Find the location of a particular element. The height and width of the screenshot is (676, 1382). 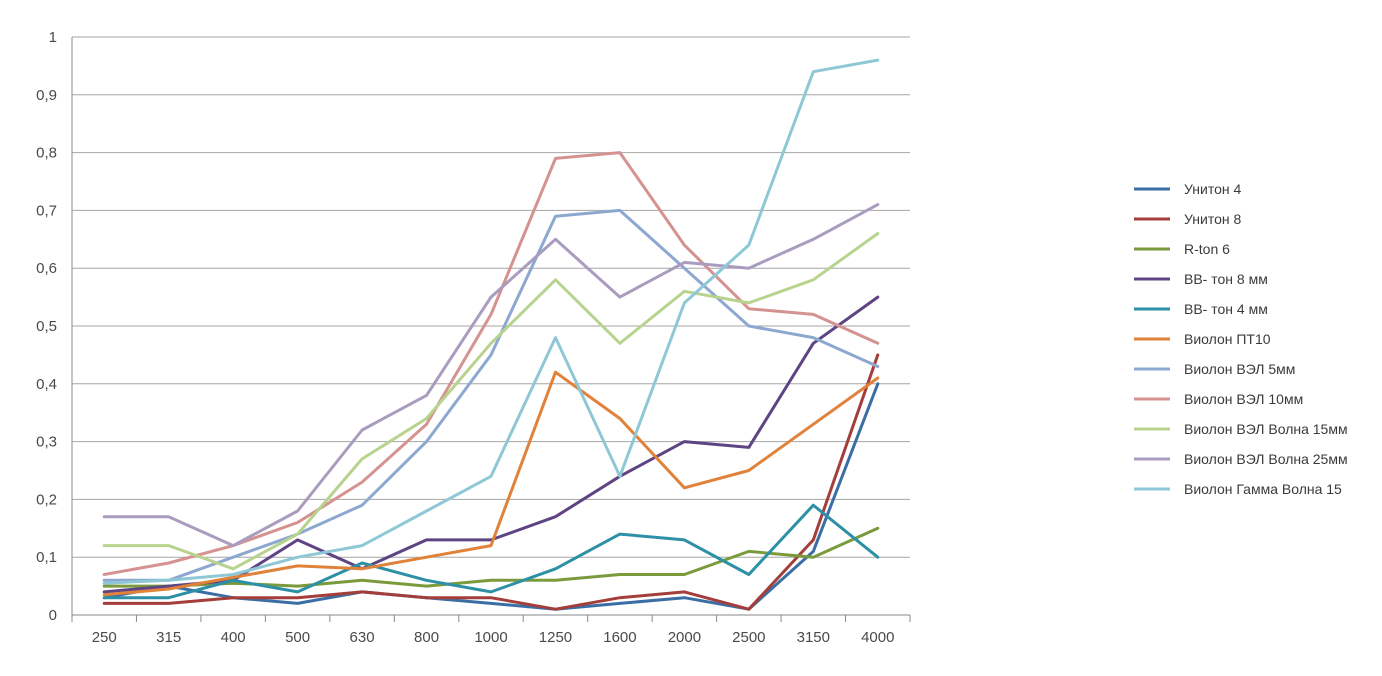

y-tick-label: 0,8 is located at coordinates (46, 153).